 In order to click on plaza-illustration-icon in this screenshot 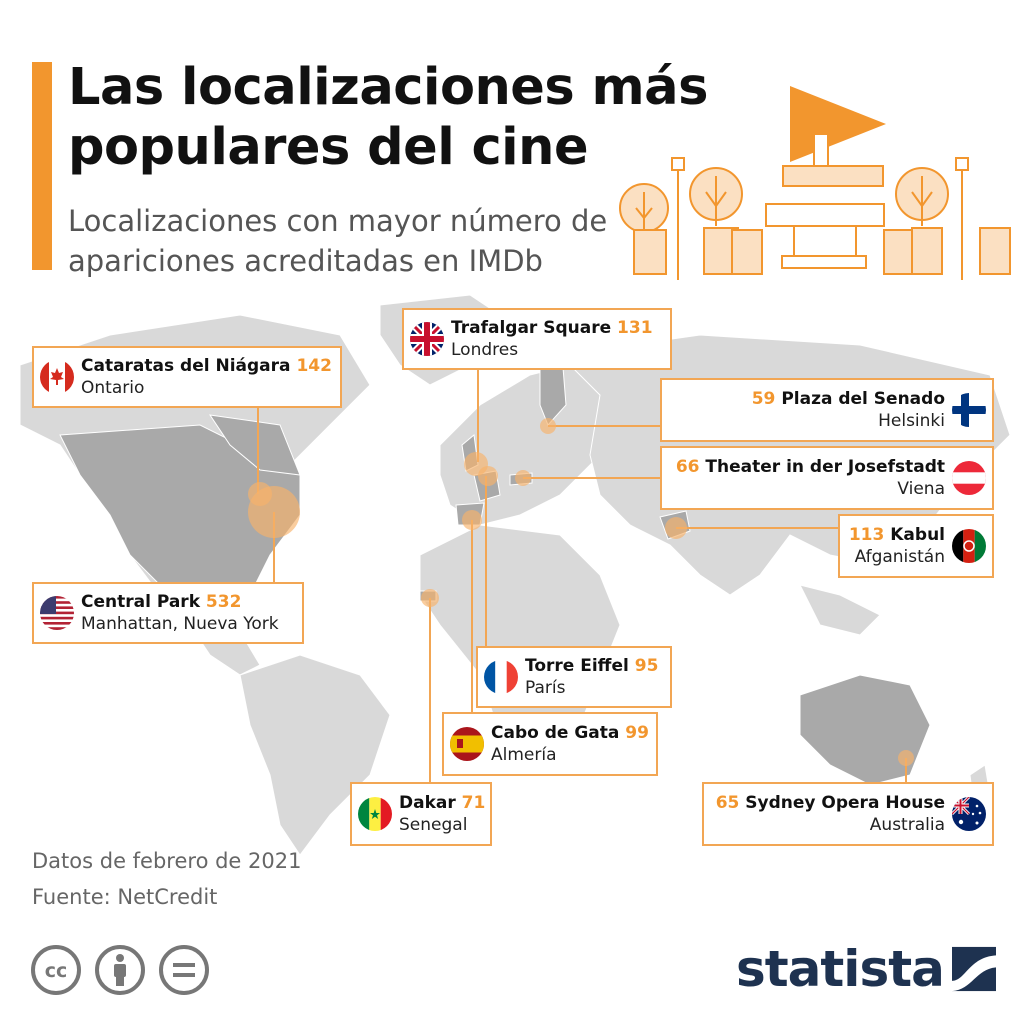, I will do `click(815, 183)`.